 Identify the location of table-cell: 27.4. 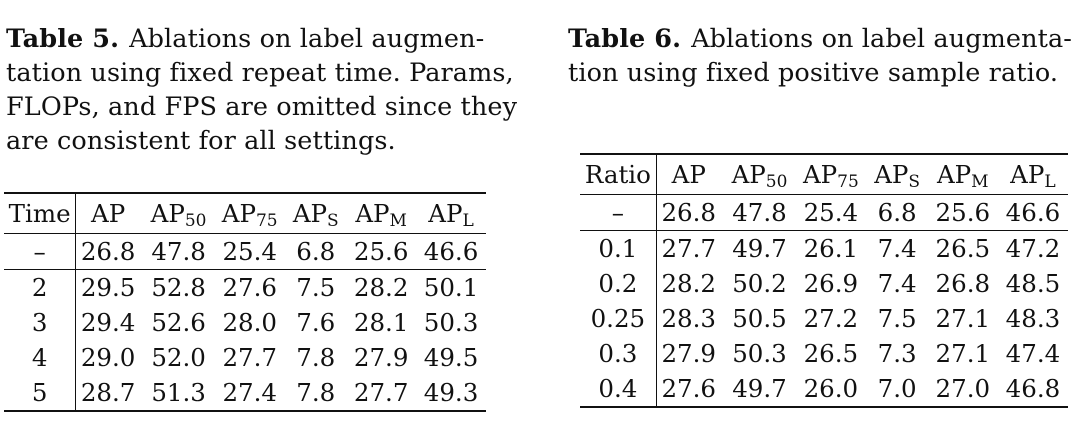
(249, 392).